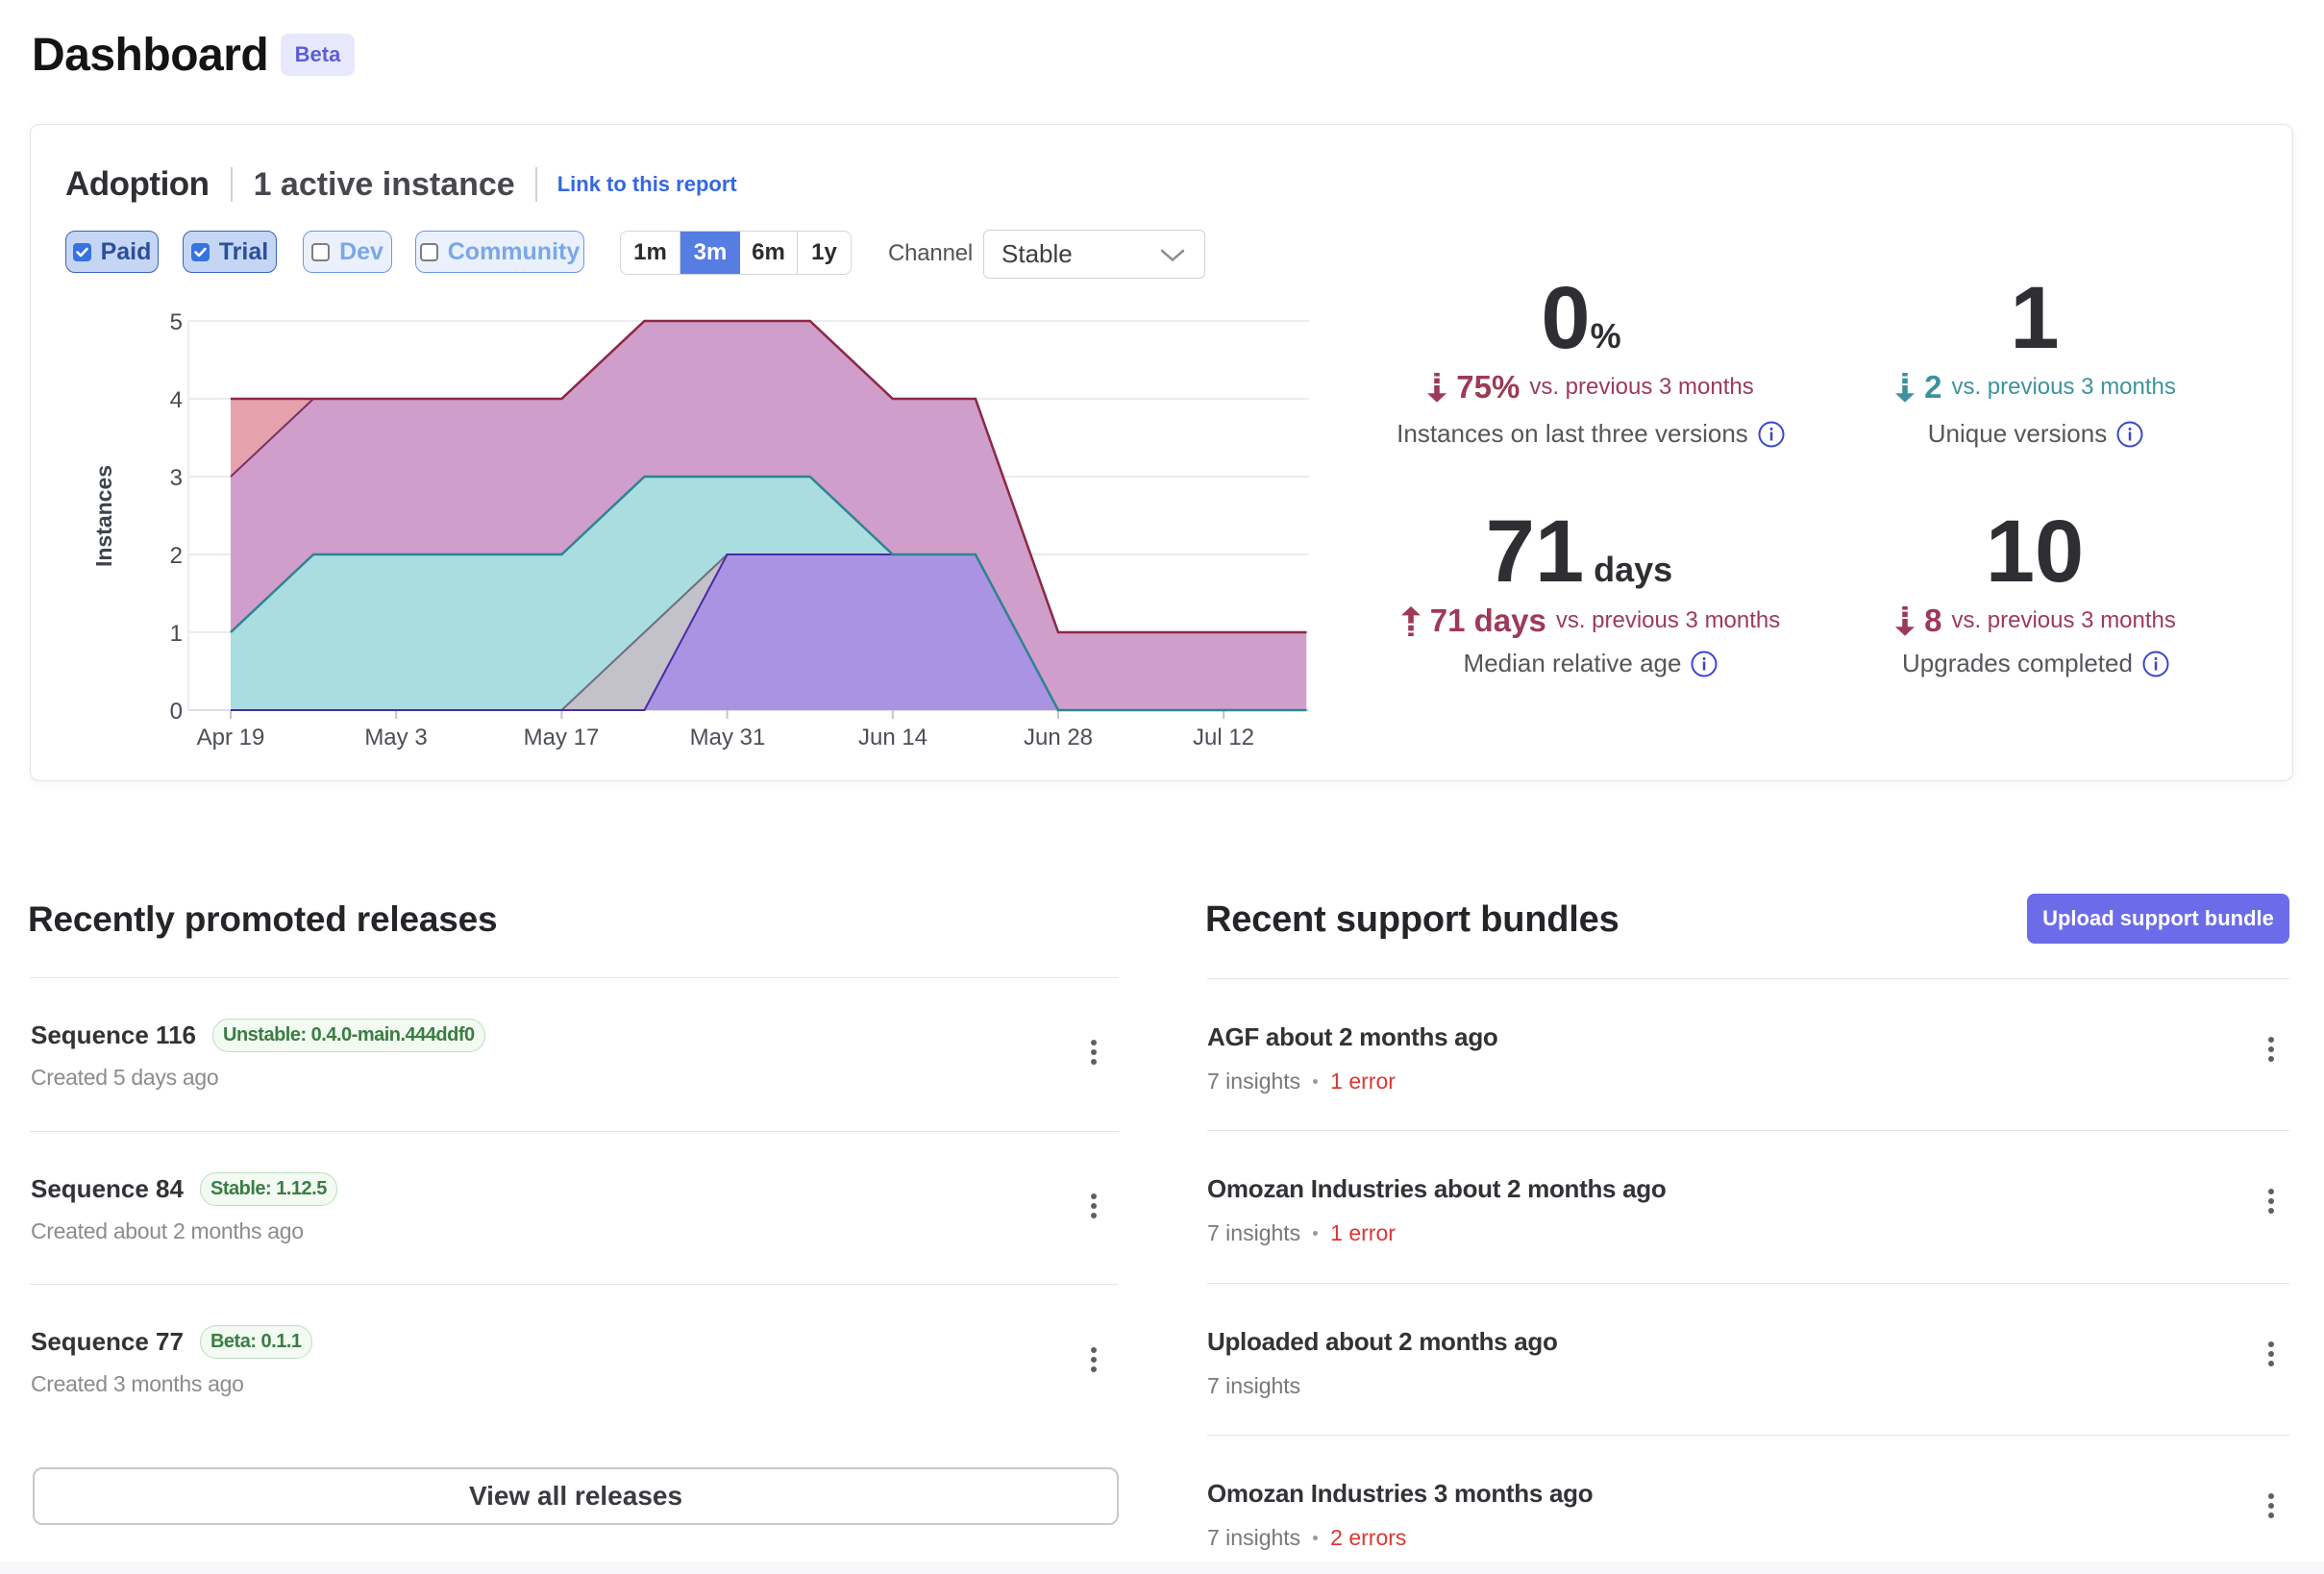 The width and height of the screenshot is (2324, 1574). I want to click on svg-text: May 31, so click(728, 737).